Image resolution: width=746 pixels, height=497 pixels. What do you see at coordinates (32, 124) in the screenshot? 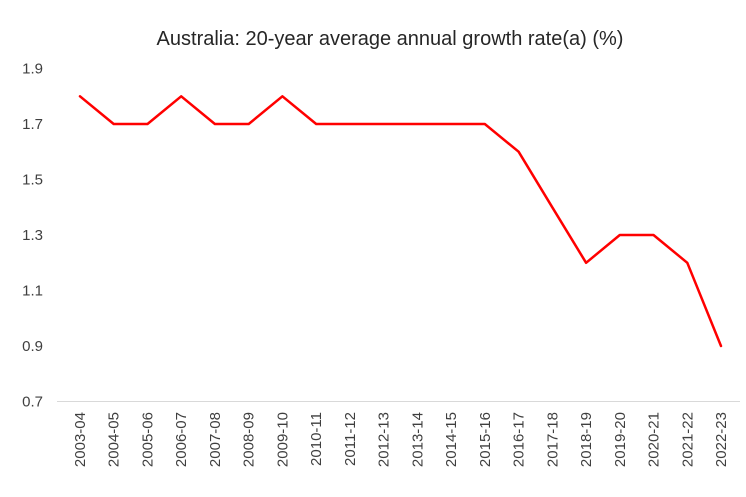
I see `y-tick-label: 1.7` at bounding box center [32, 124].